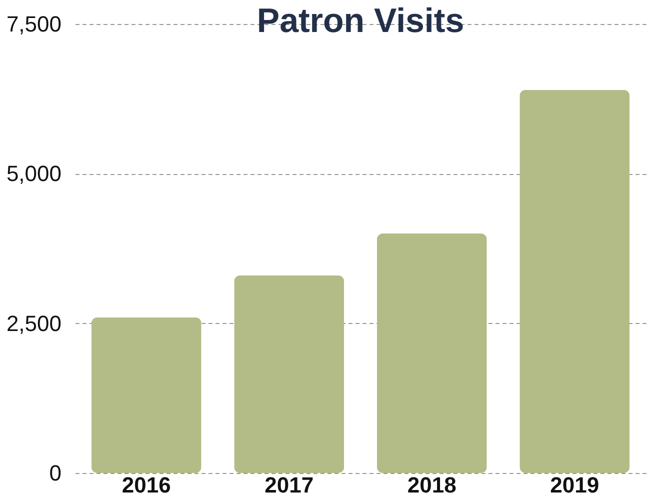 The height and width of the screenshot is (501, 651). What do you see at coordinates (34, 24) in the screenshot?
I see `y-tick-label: 7,500` at bounding box center [34, 24].